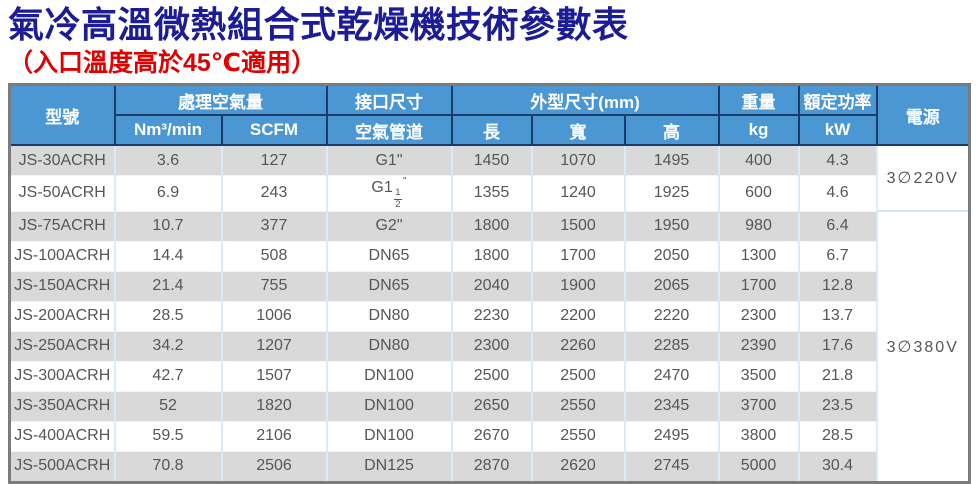  I want to click on cell-kw: 6.7, so click(837, 256).